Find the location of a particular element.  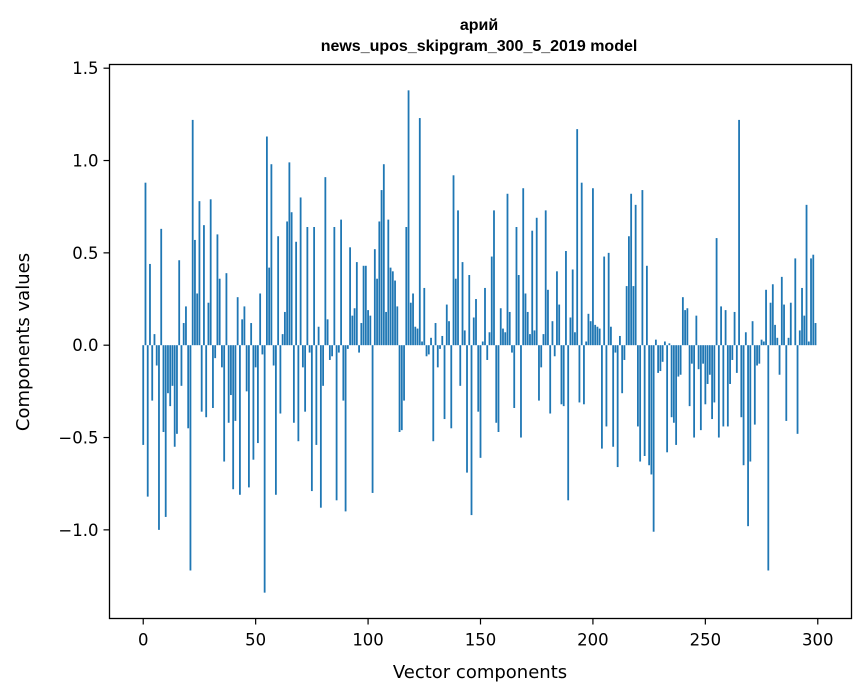

y-tick-label: −0.5 is located at coordinates (78, 438).